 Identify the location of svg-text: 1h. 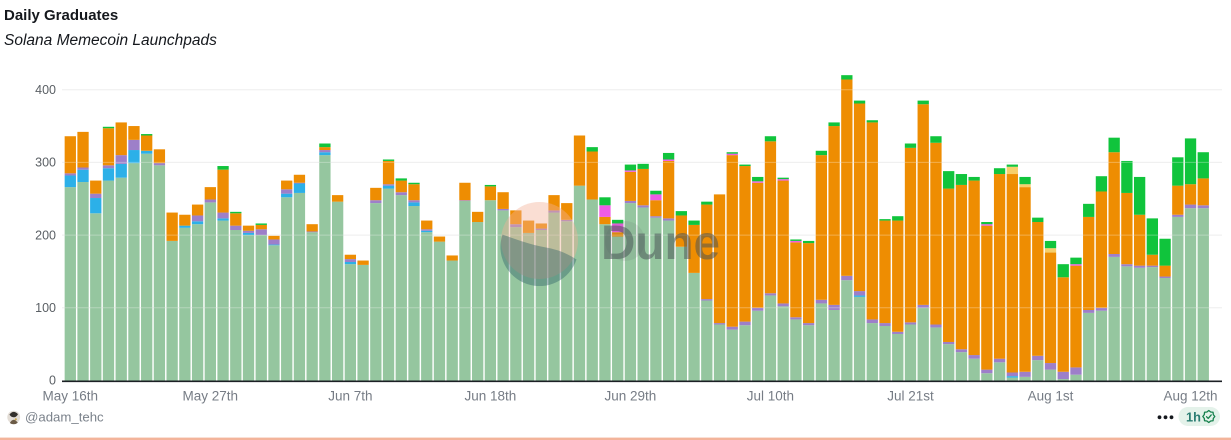
(1193, 416).